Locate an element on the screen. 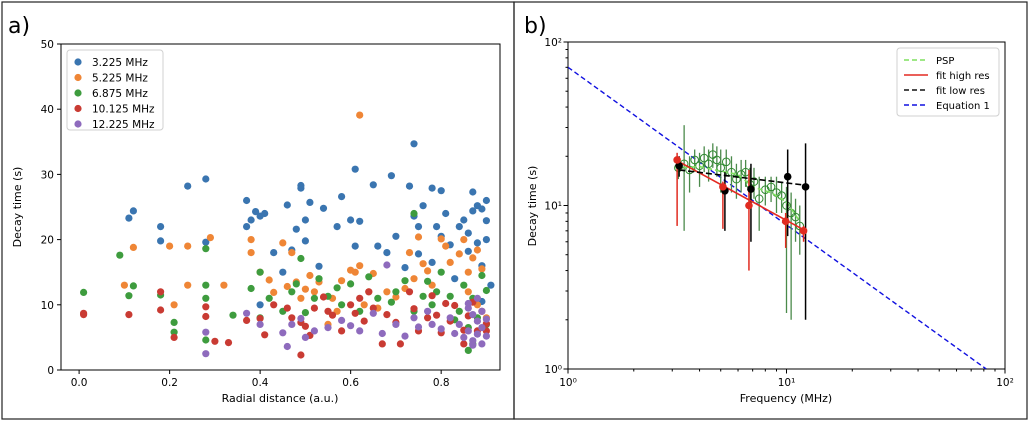 The image size is (1030, 423). plot-a-xlabel: Radial distance (a.u.) is located at coordinates (280, 398).